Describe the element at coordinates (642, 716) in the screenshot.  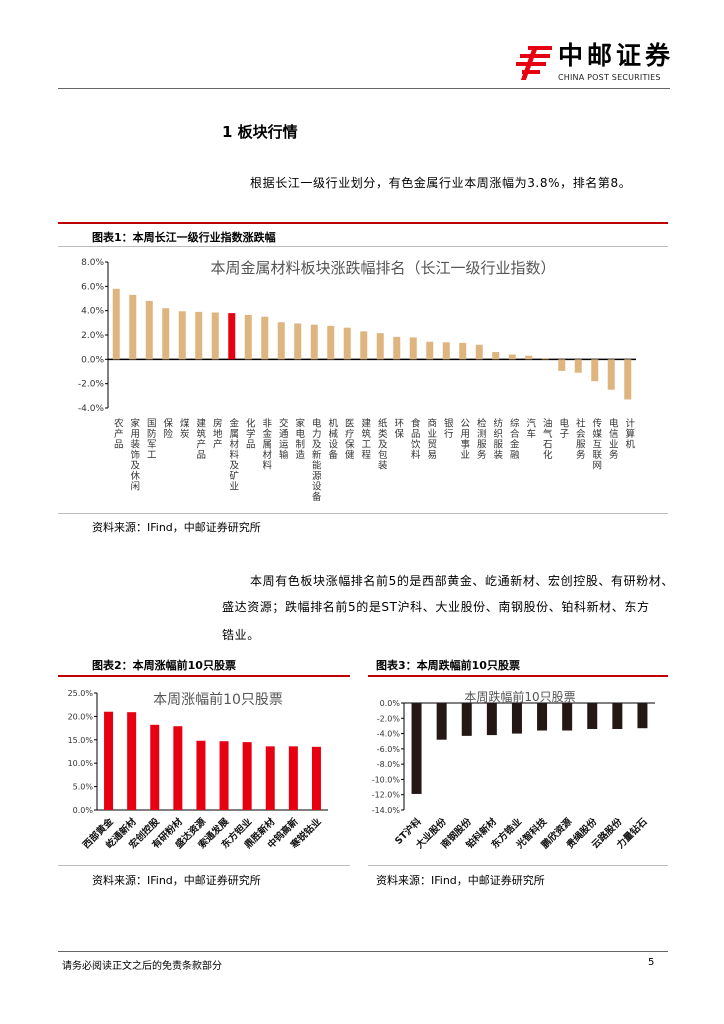
I see `bar-力量钻石` at that location.